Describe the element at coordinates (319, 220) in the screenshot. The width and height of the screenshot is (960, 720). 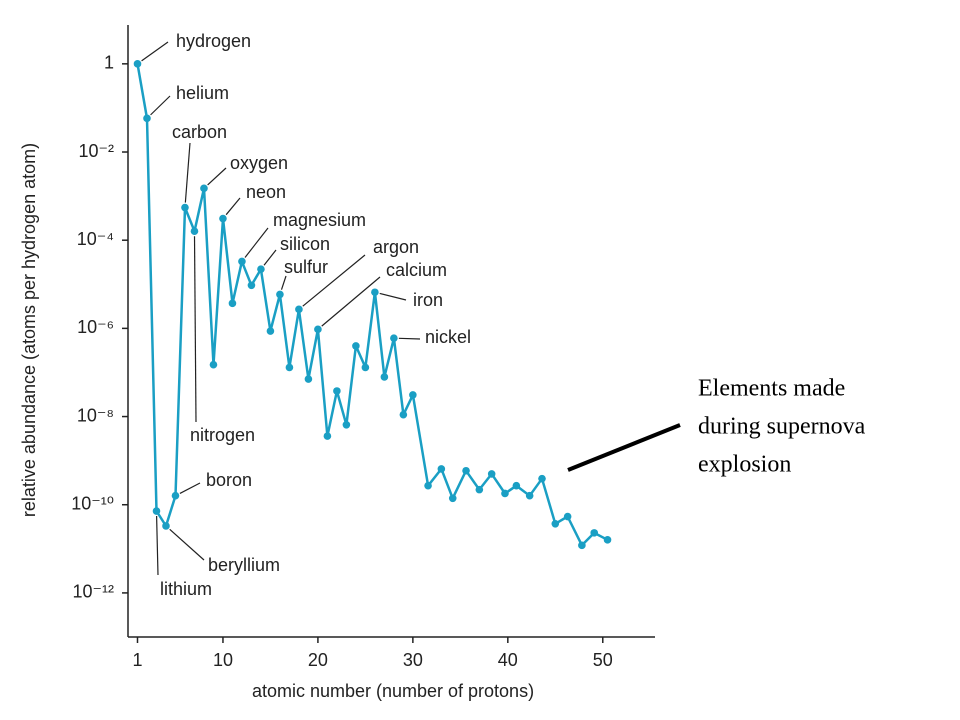
I see `element-label: magnesium` at that location.